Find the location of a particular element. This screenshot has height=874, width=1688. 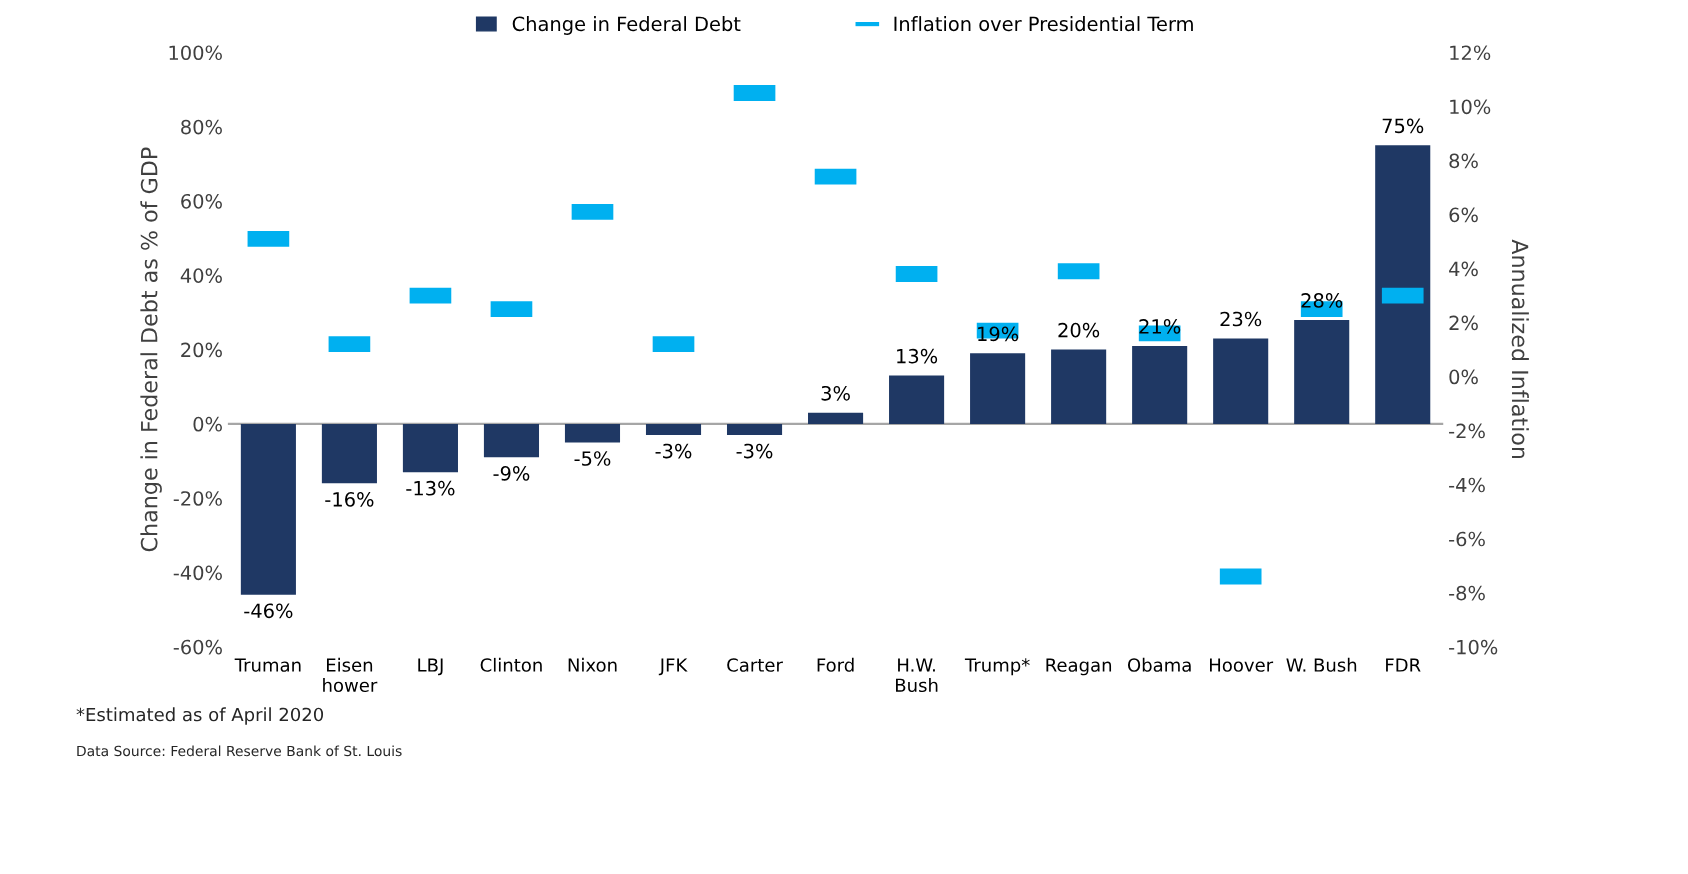

y-tick-label: 20% is located at coordinates (201, 350).